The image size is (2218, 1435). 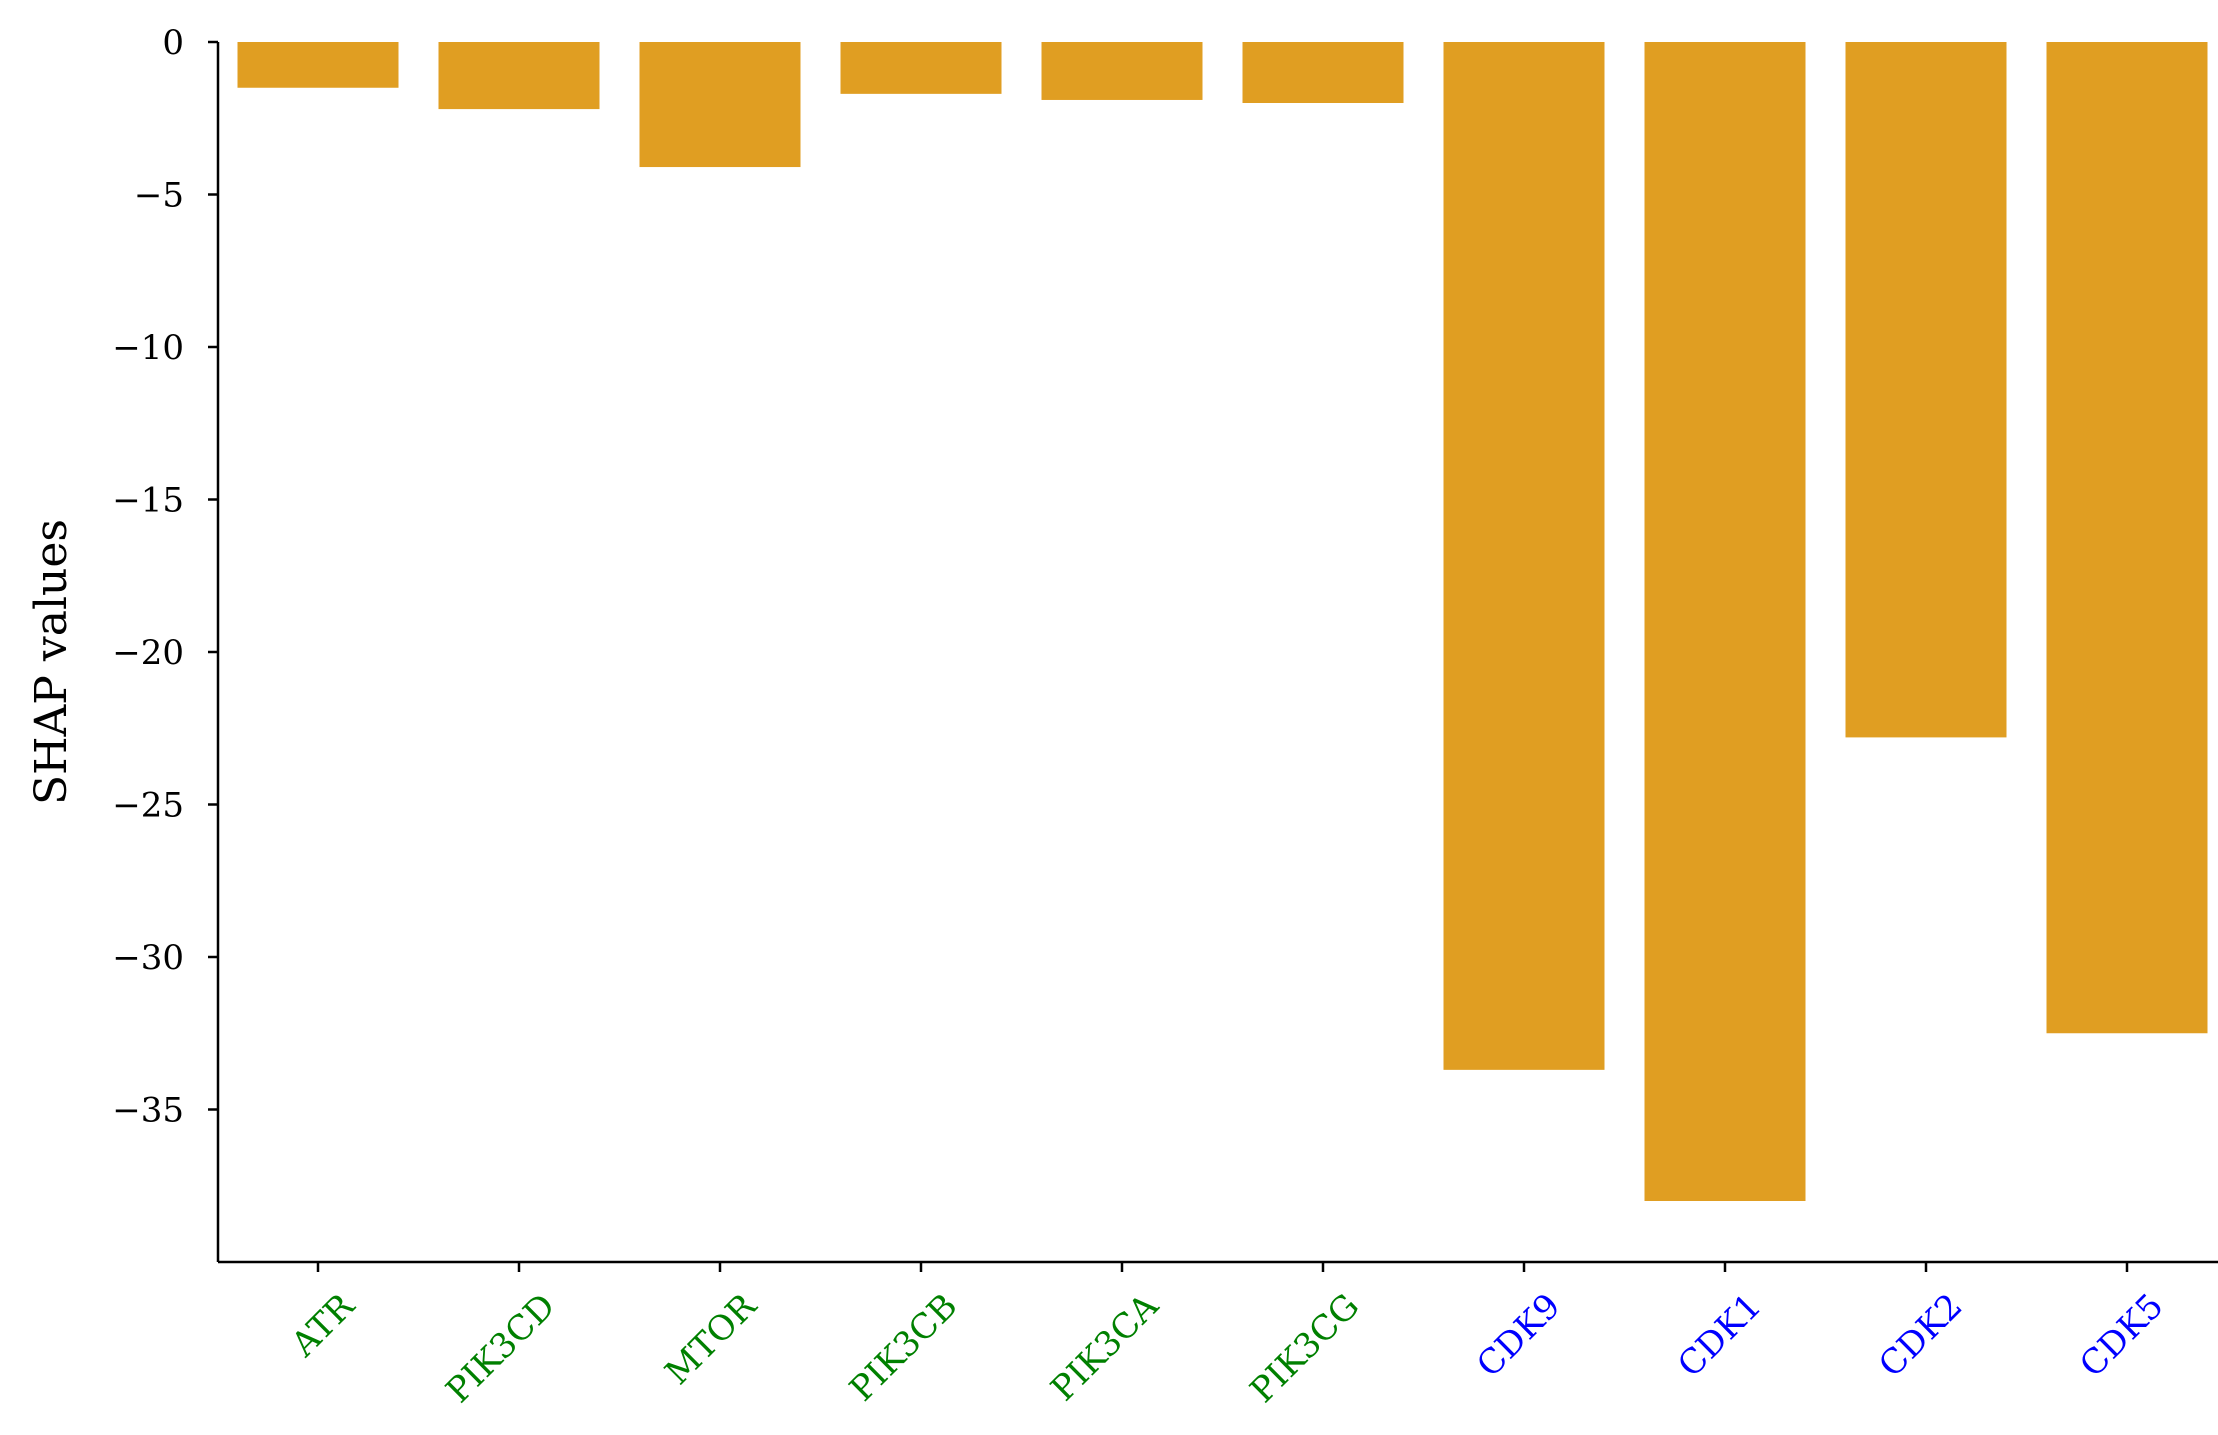 What do you see at coordinates (148, 1111) in the screenshot?
I see `y-tick-label: −35` at bounding box center [148, 1111].